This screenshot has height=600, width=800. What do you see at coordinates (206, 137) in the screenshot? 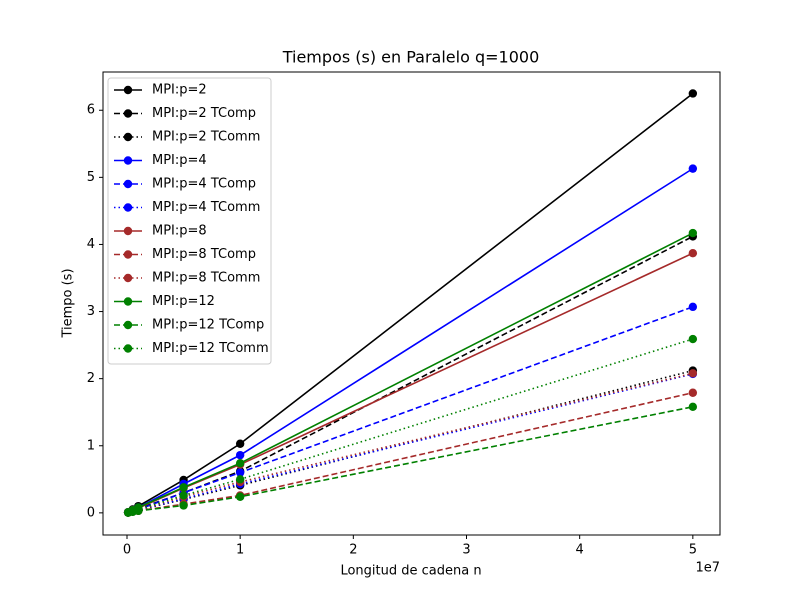
I see `legend-label: MPI:p=2 TComm` at bounding box center [206, 137].